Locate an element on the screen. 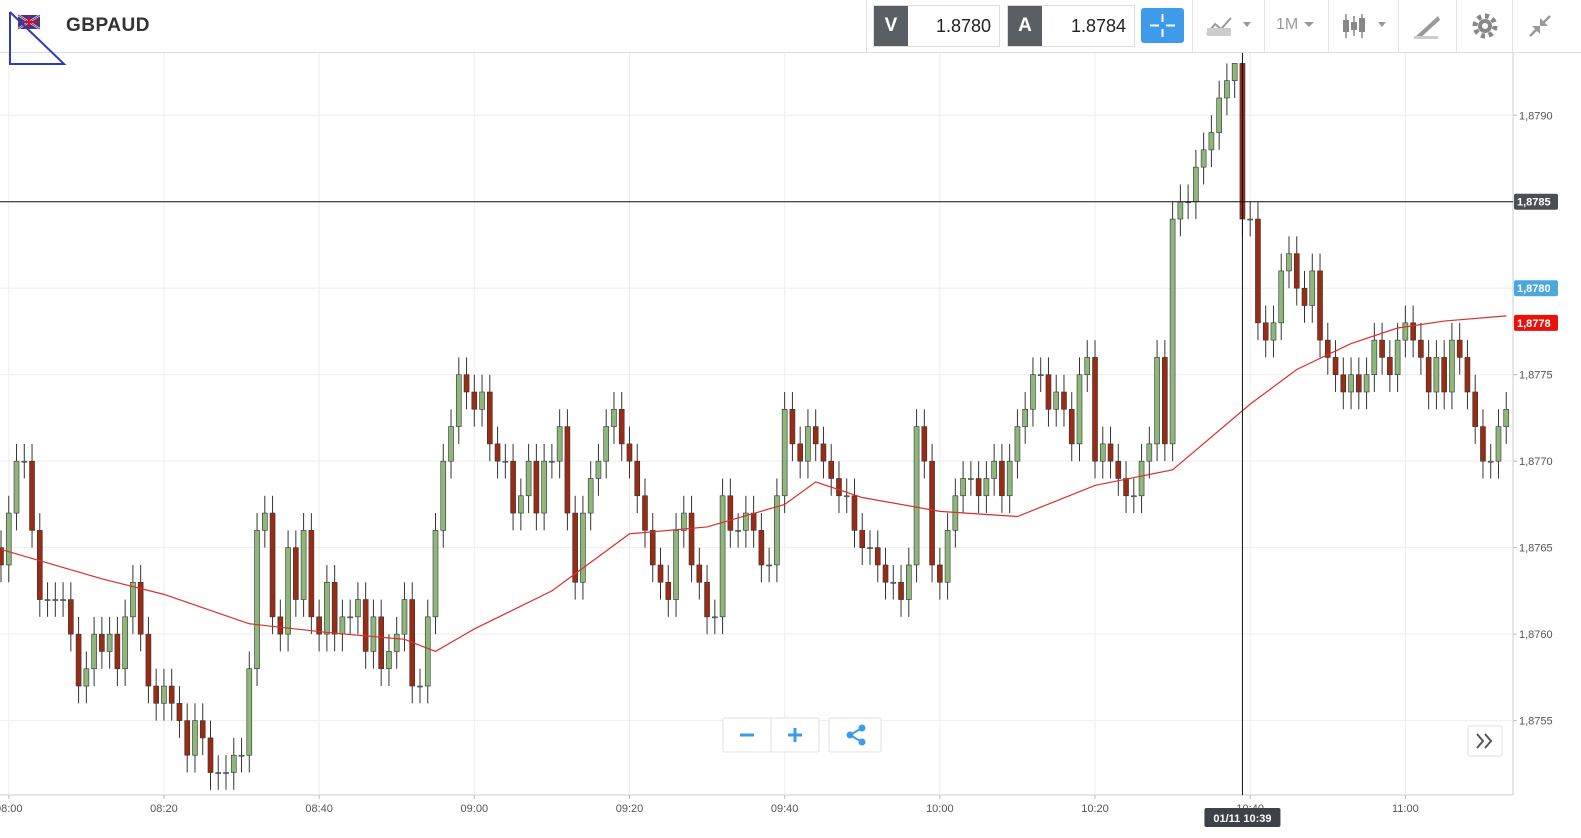 The image size is (1581, 838). bid-box: V 1.8780 is located at coordinates (936, 26).